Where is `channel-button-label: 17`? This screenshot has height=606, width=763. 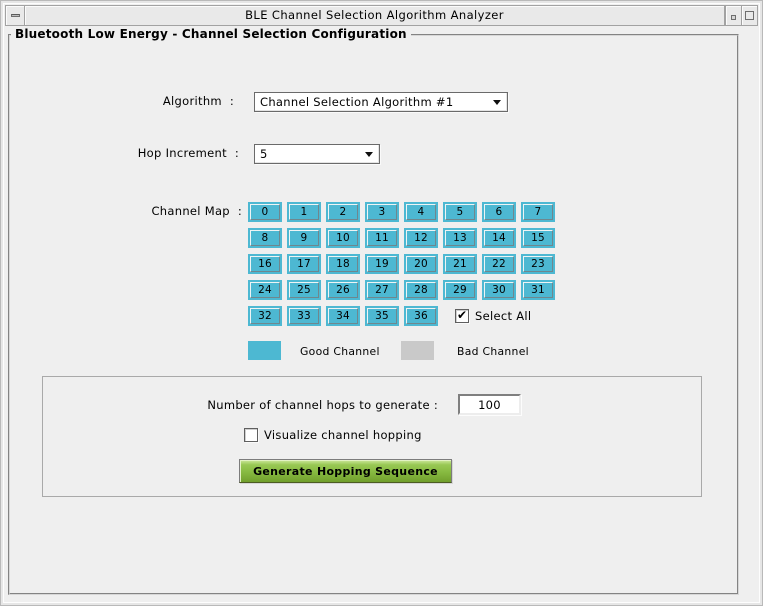
channel-button-label: 17 is located at coordinates (304, 264).